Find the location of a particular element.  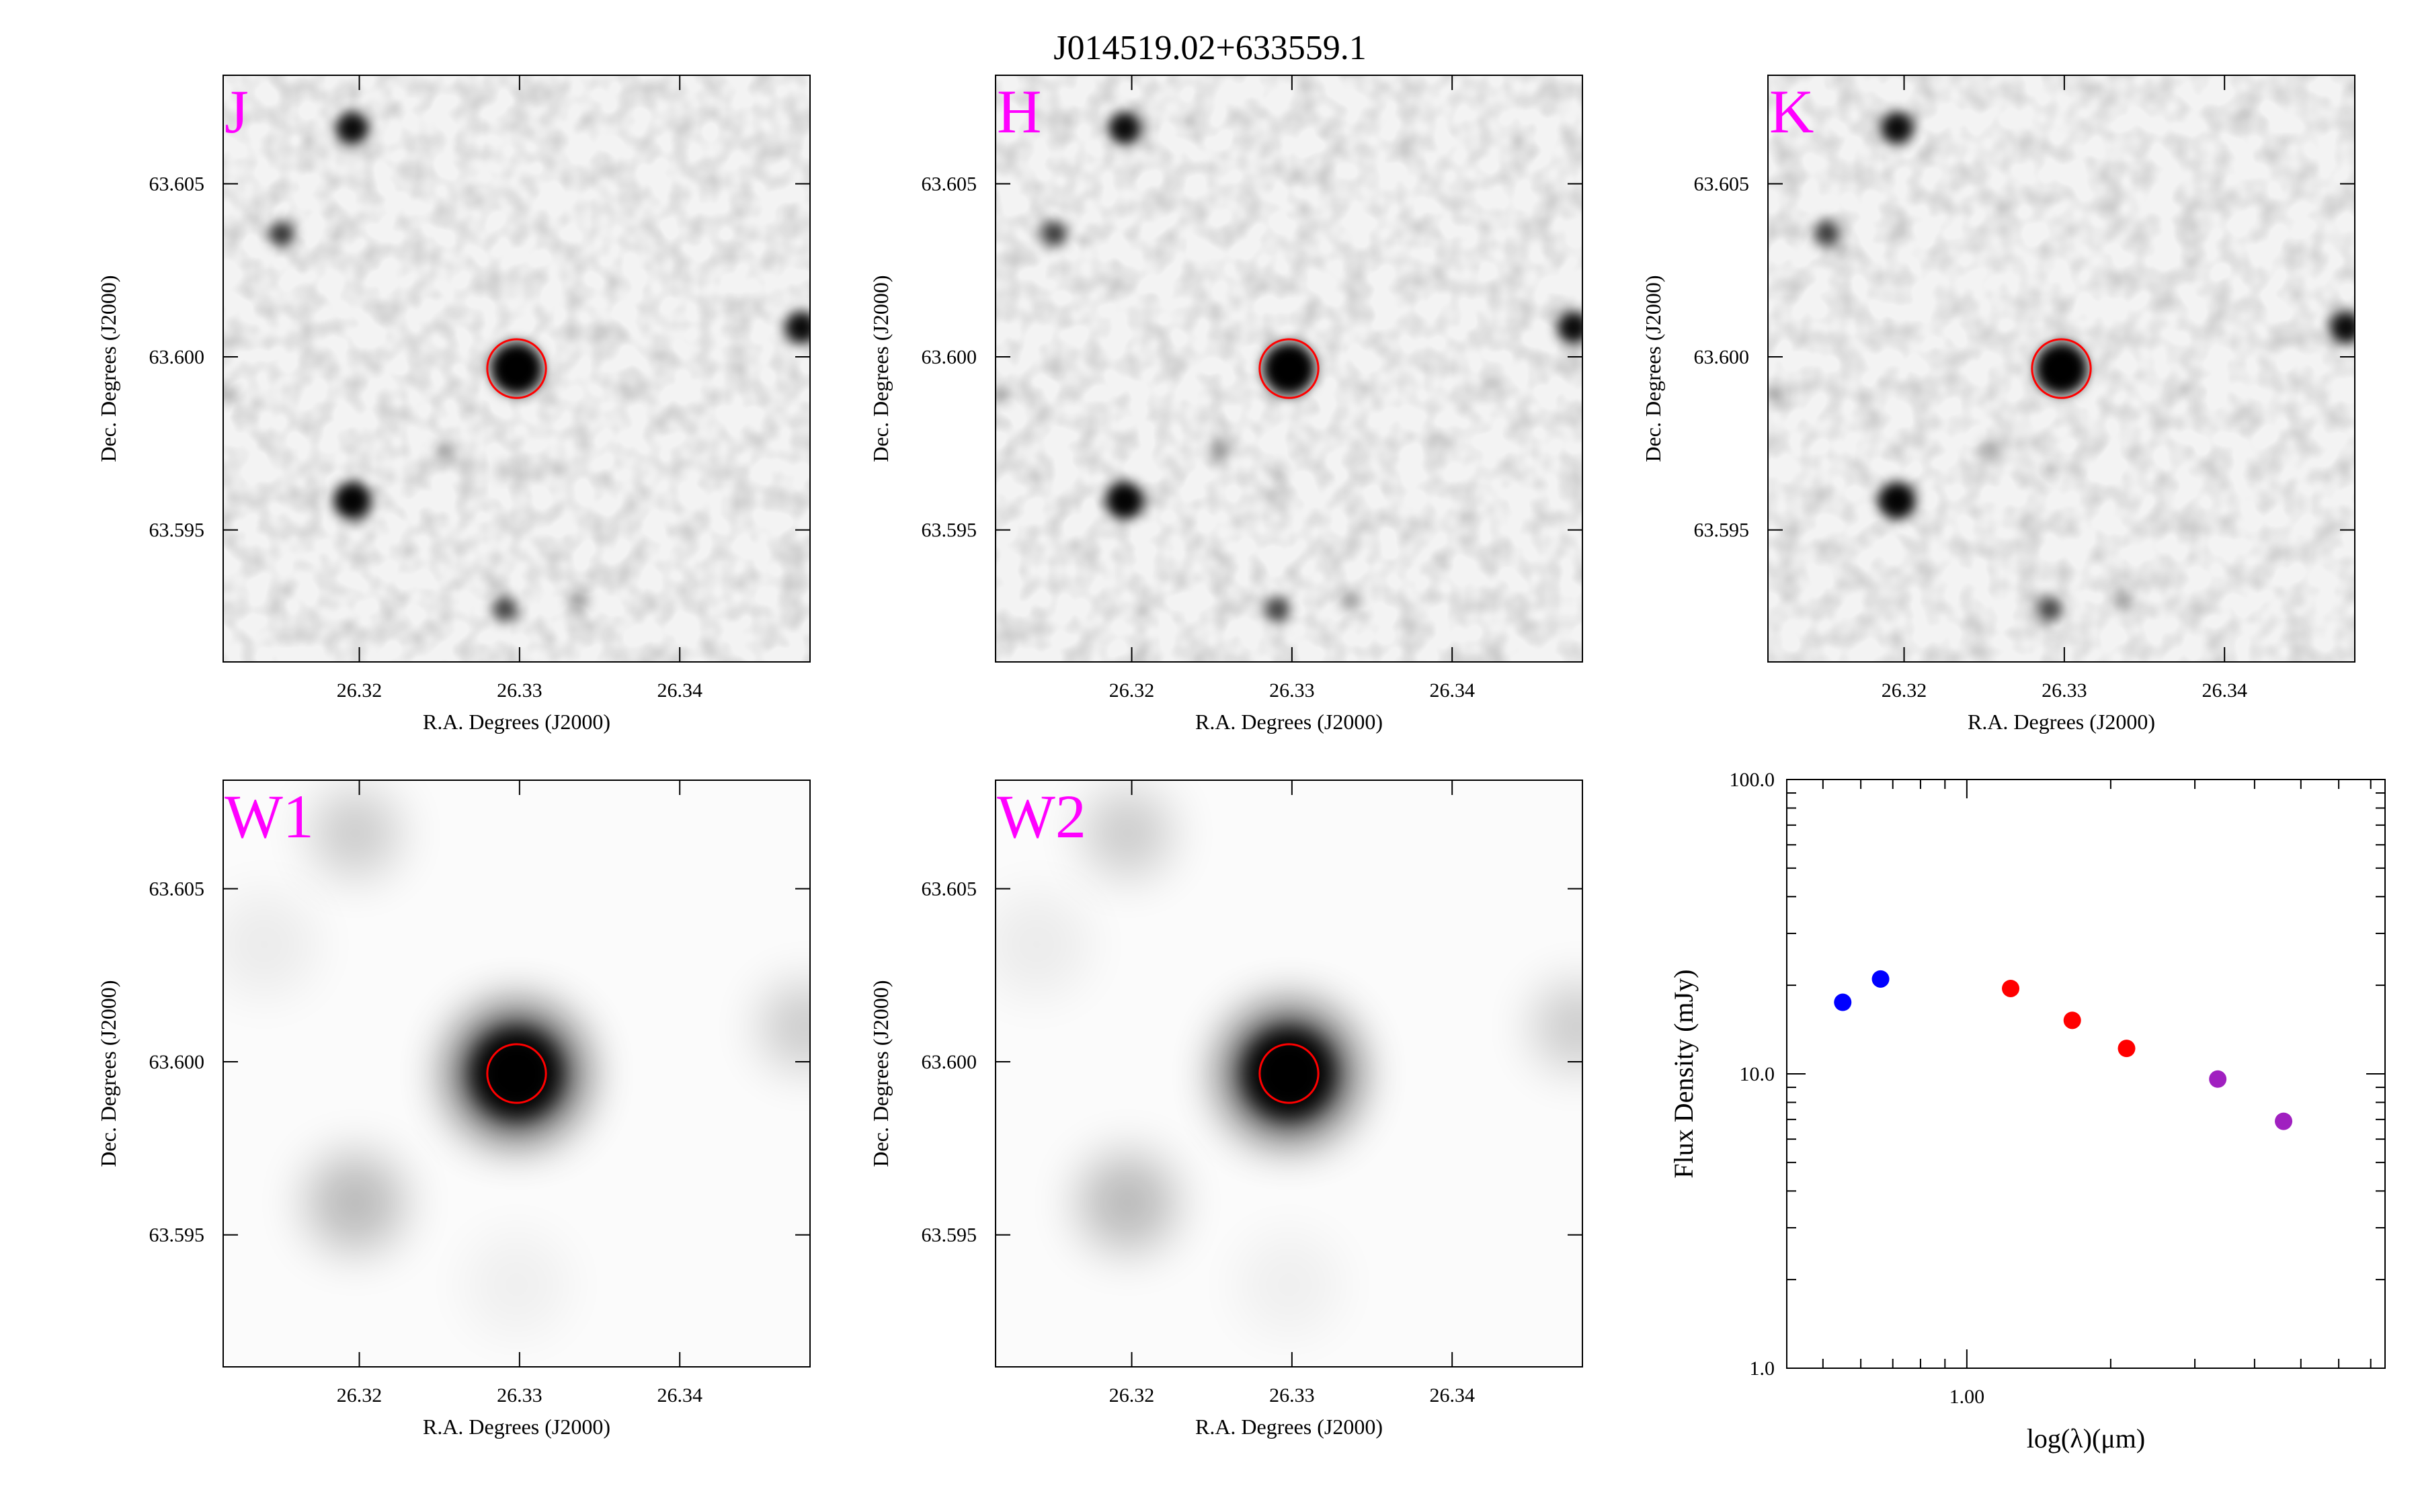

band-label: J is located at coordinates (237, 112).